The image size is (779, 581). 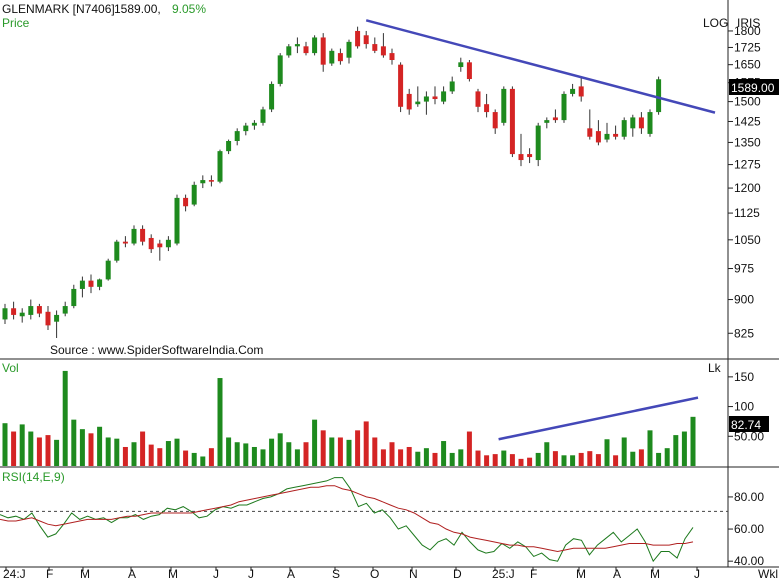 What do you see at coordinates (351, 574) in the screenshot?
I see `time-axis: 24:J F M A M J J A S O N D 25:J F M A M J` at bounding box center [351, 574].